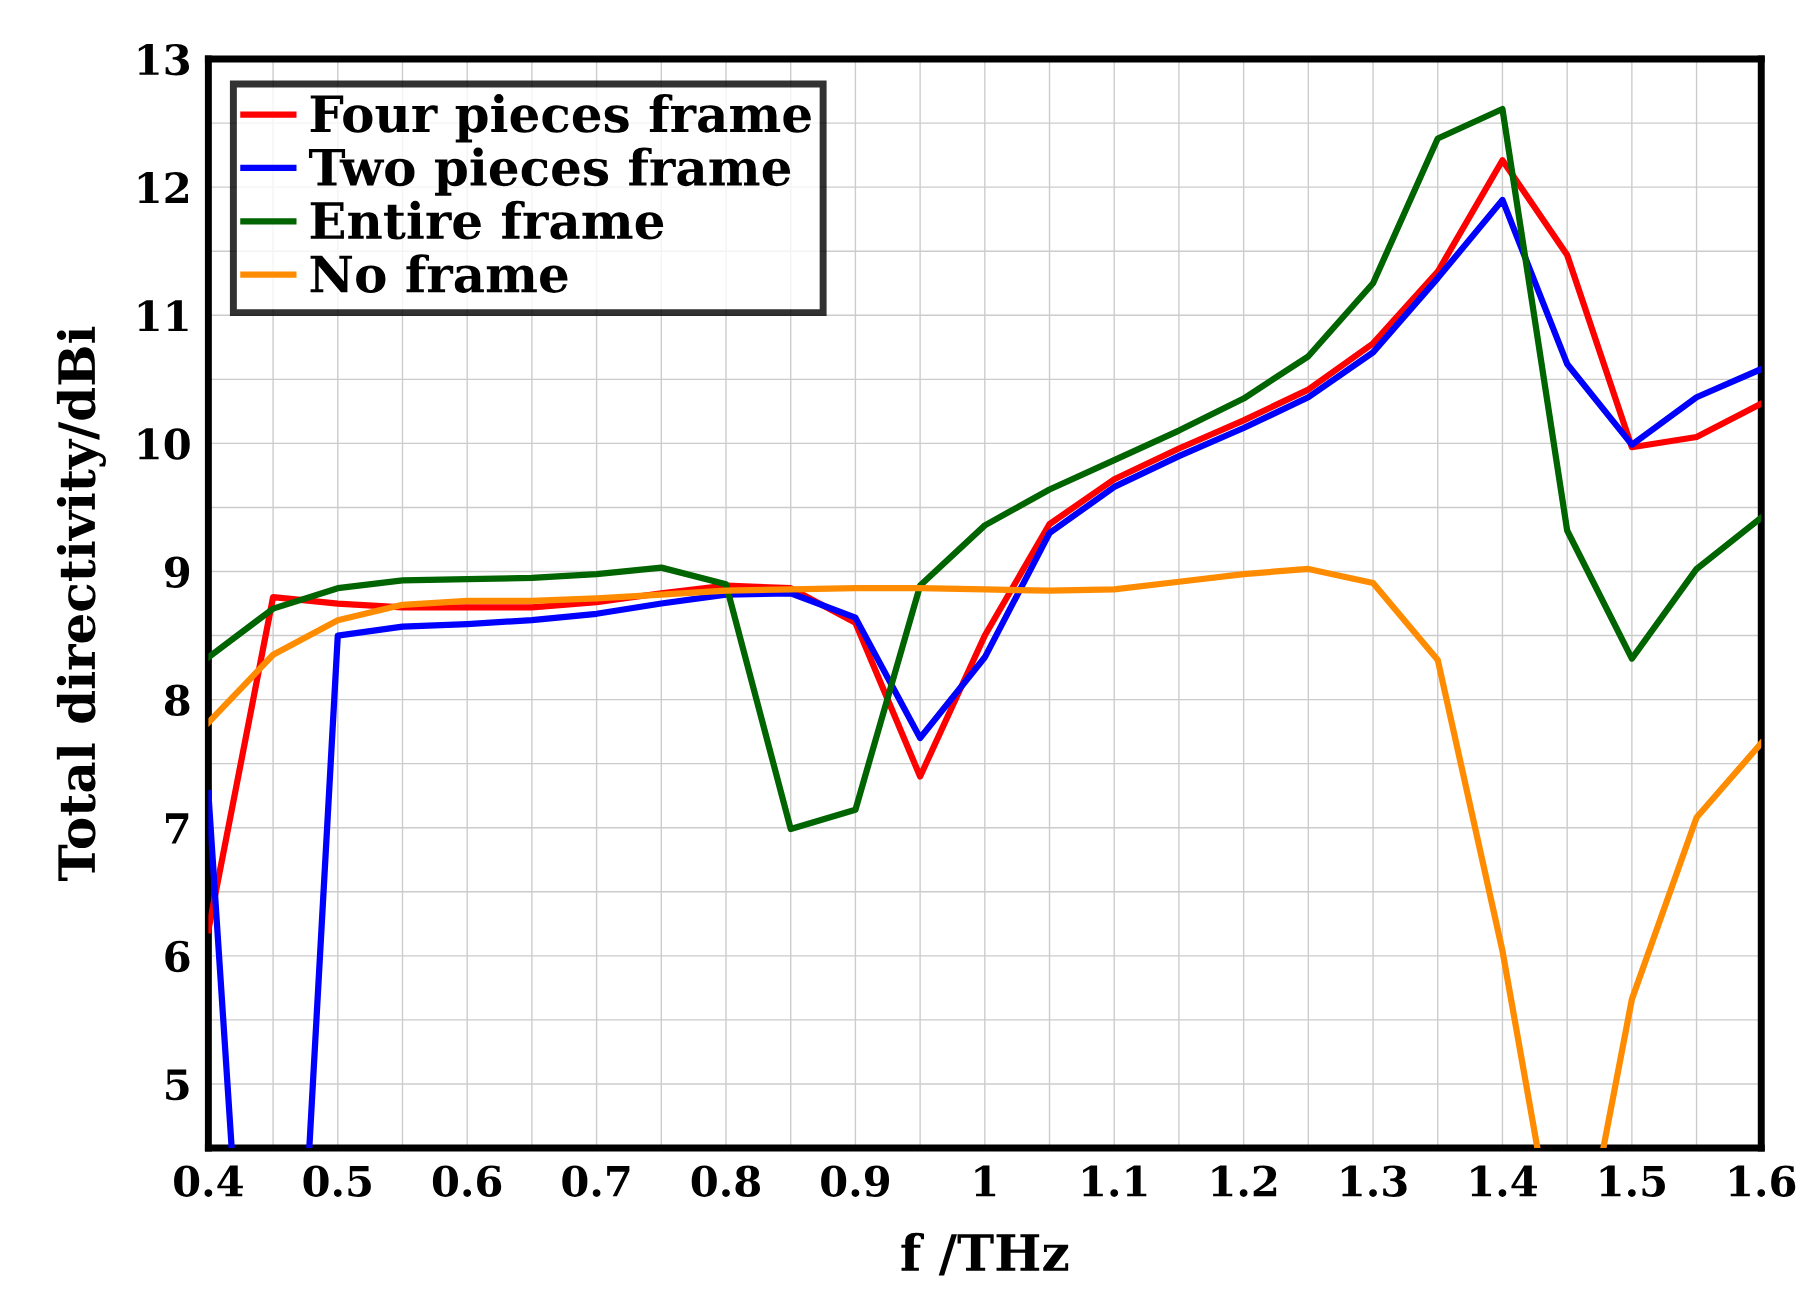  I want to click on x-tick-label: 1.4, so click(1504, 1181).